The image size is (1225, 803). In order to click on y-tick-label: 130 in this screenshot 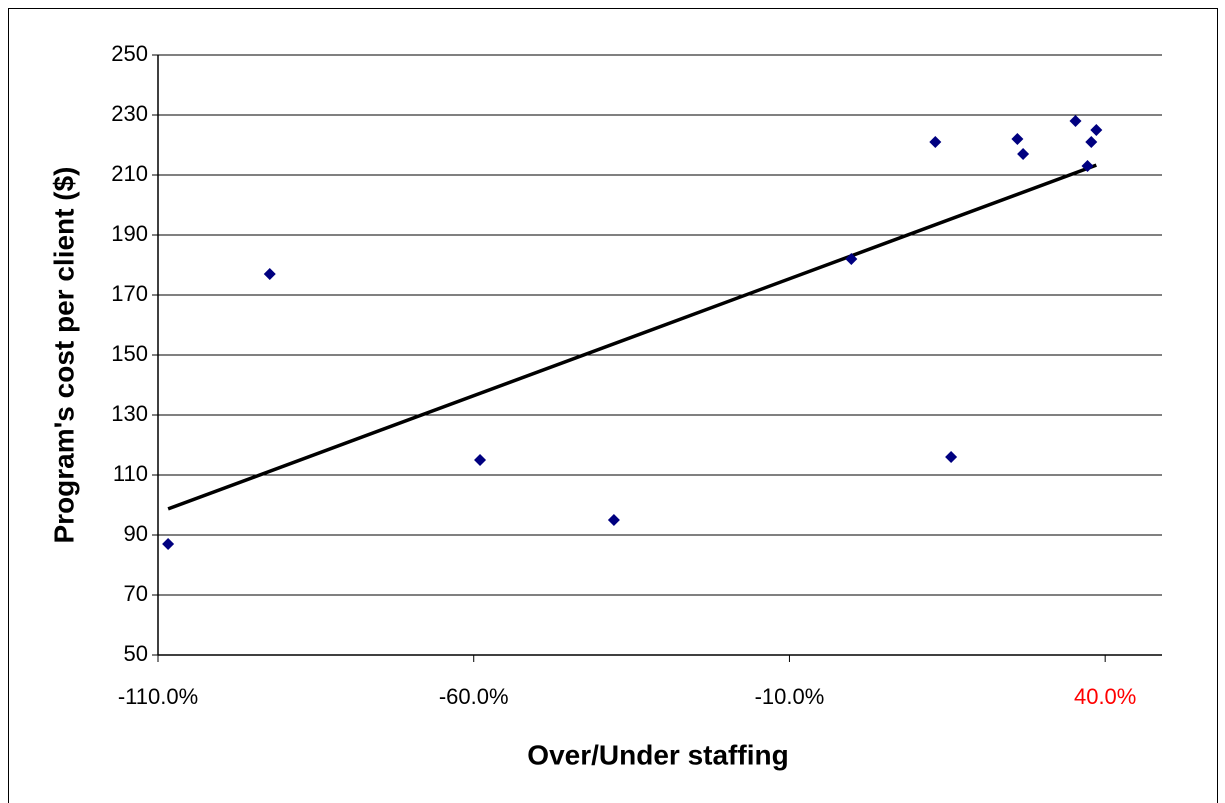, I will do `click(129, 413)`.